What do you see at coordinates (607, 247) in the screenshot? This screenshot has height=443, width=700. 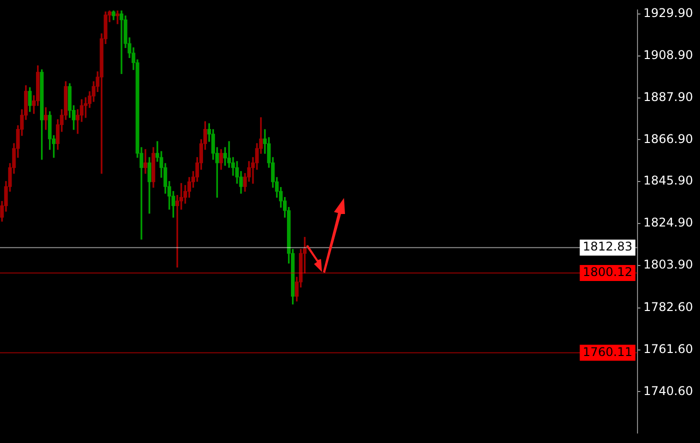 I see `ref-line-label: 1812.83` at bounding box center [607, 247].